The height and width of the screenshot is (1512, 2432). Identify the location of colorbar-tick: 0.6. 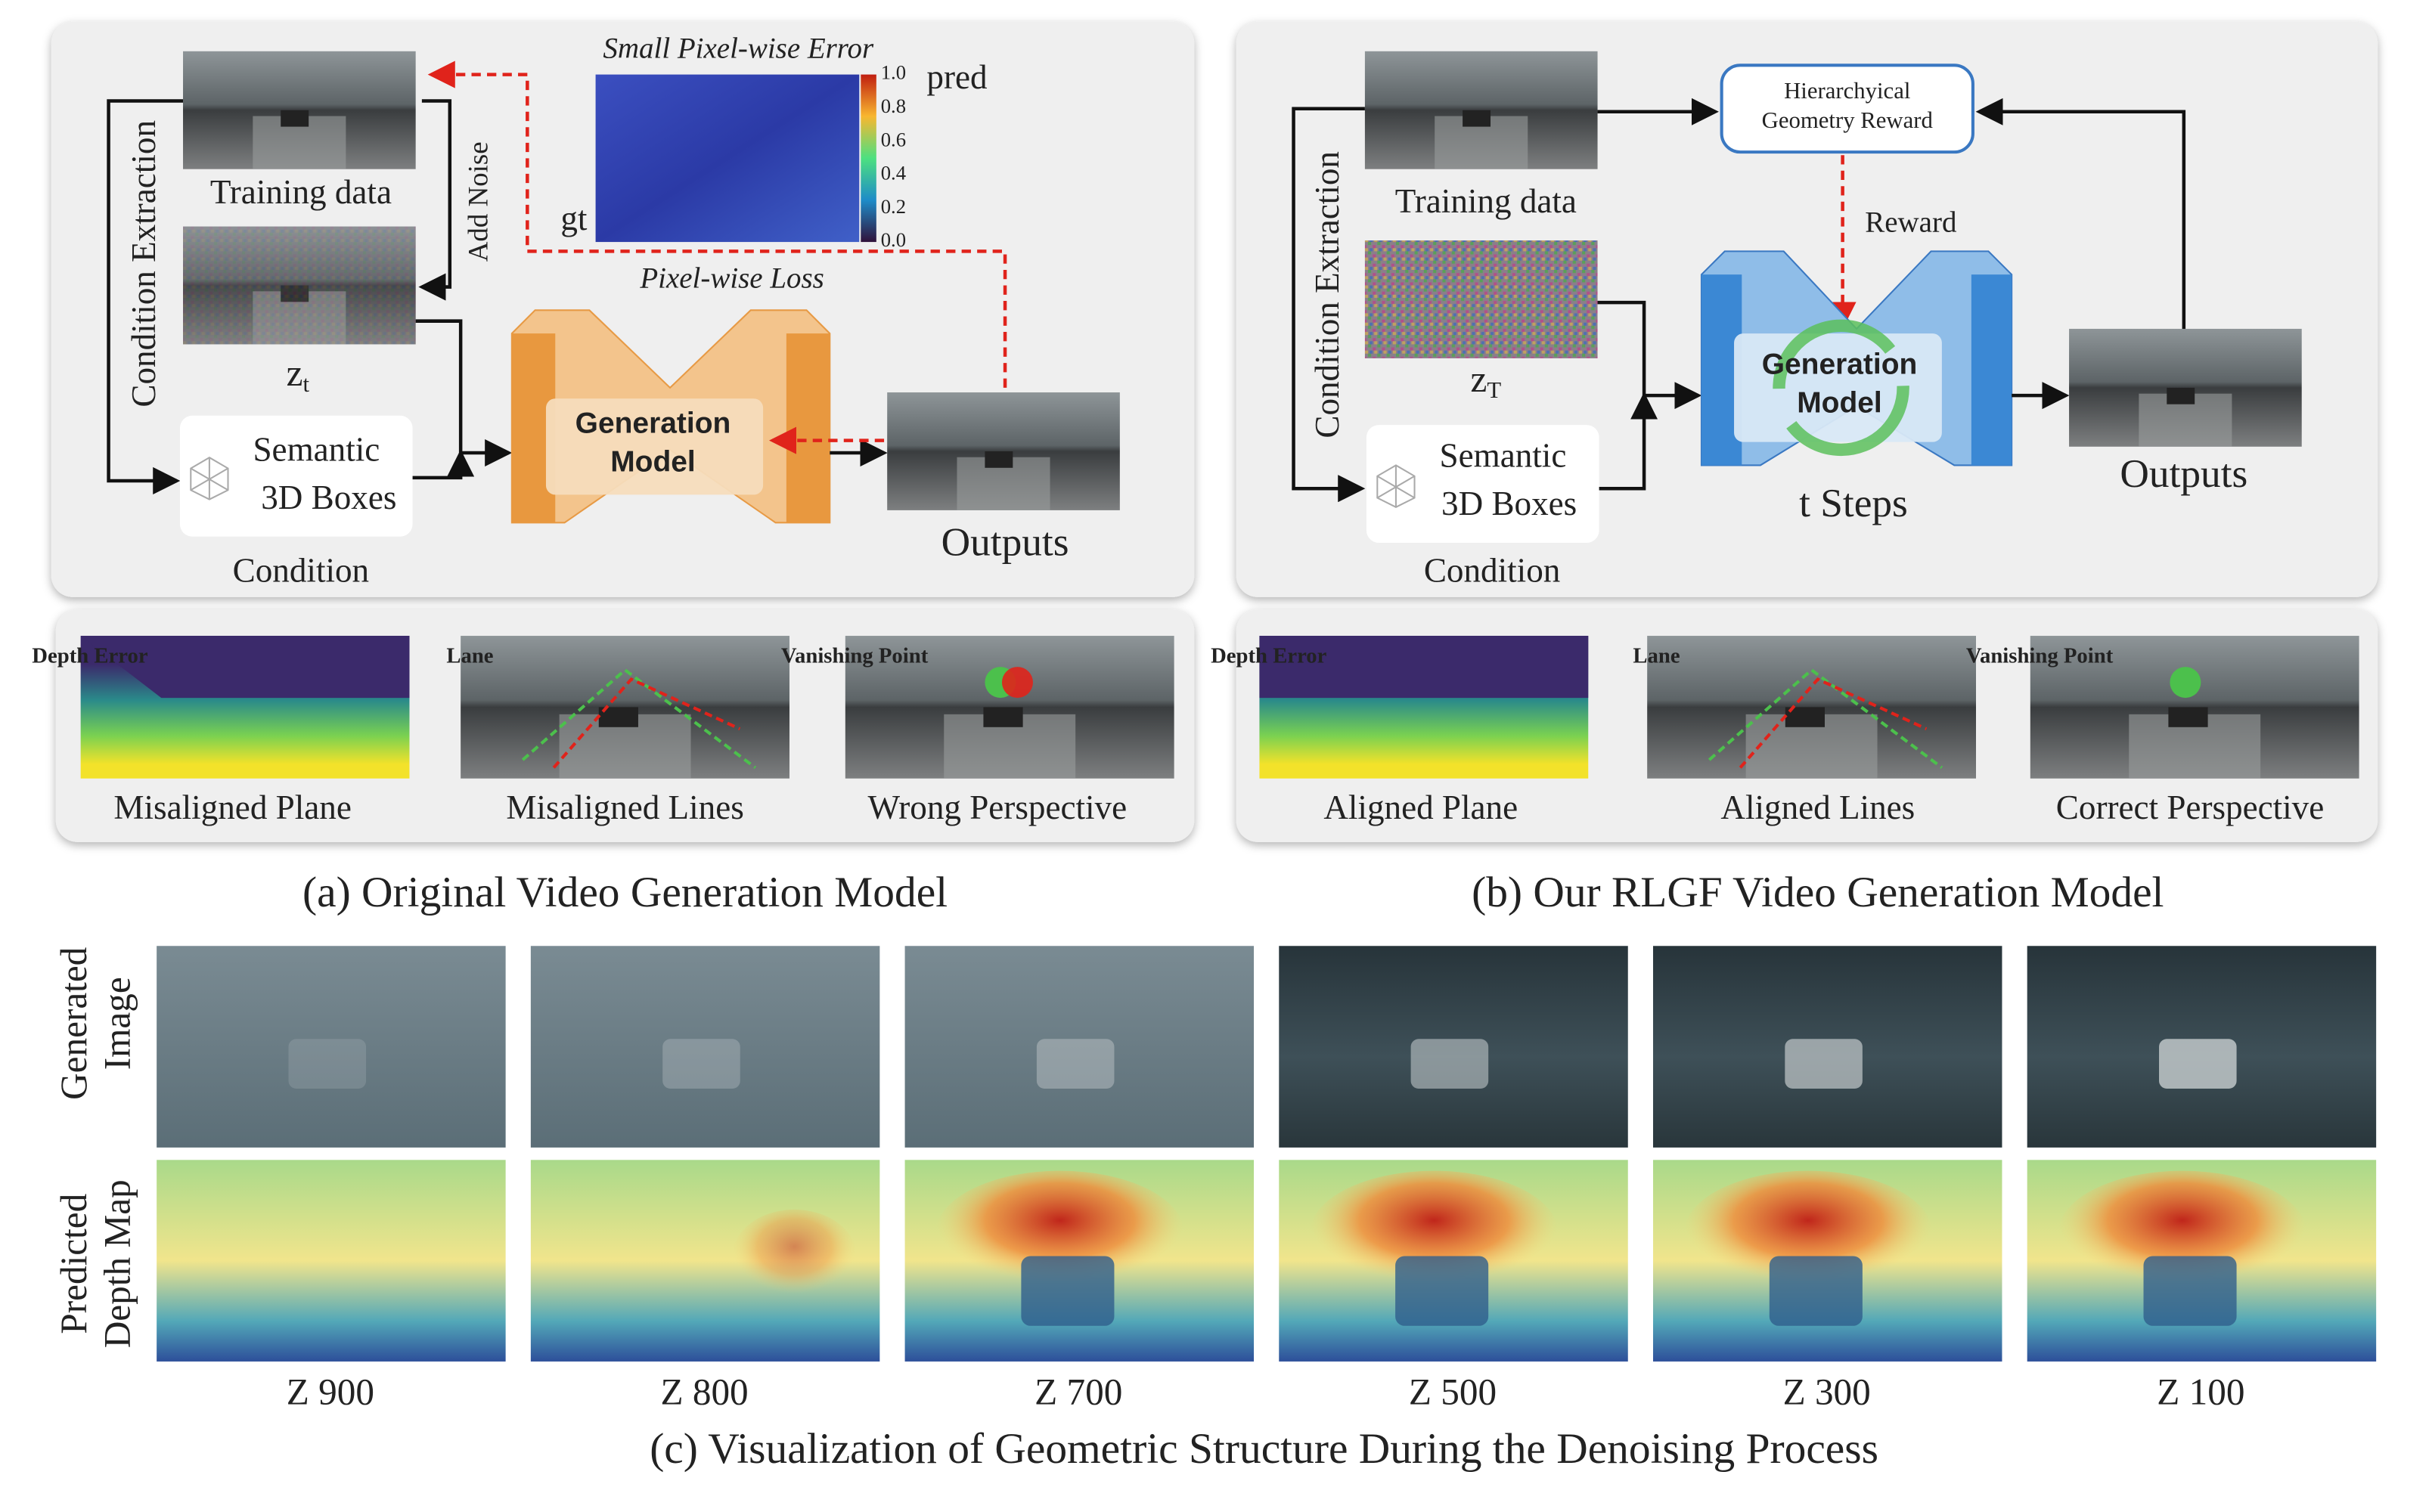
(894, 139).